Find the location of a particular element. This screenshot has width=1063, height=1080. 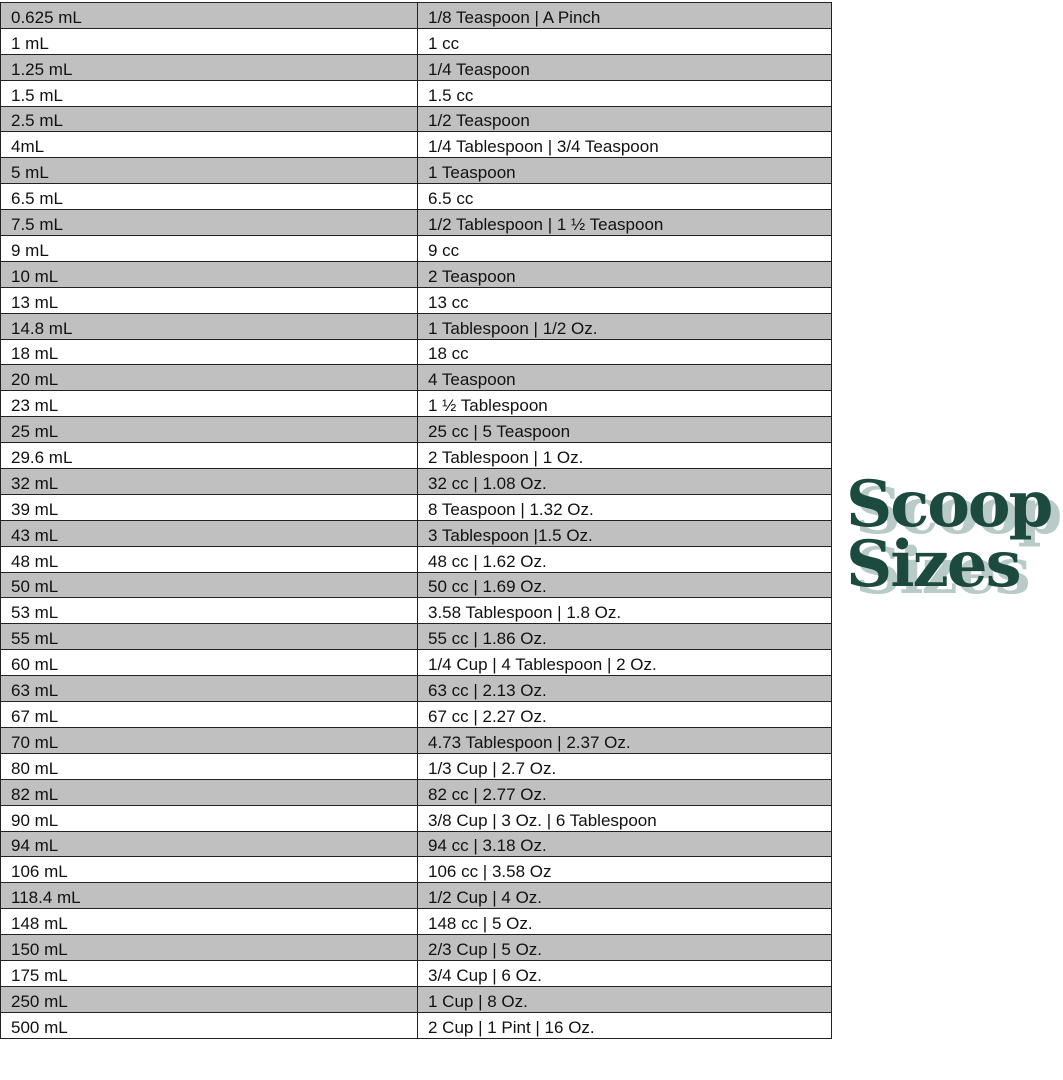

table-row: 1 mL 1 cc is located at coordinates (416, 41).